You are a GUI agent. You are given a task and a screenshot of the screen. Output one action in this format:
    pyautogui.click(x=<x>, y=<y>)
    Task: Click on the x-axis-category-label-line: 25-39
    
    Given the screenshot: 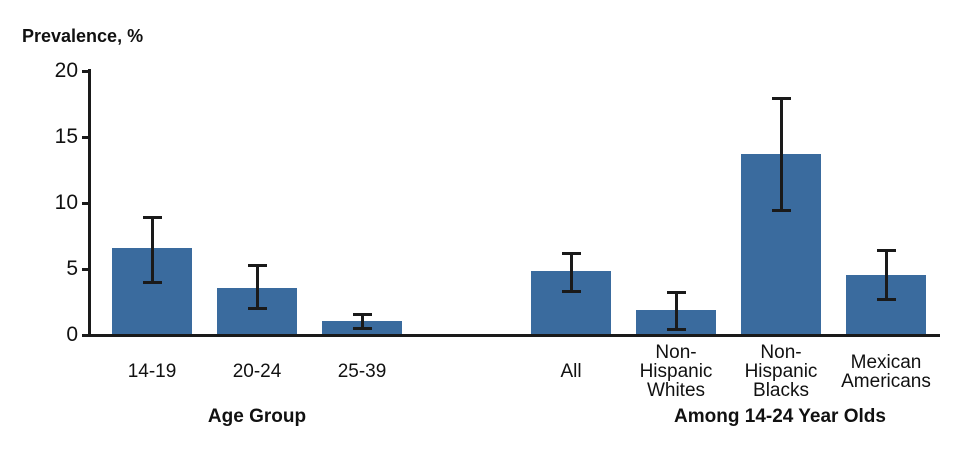 What is the action you would take?
    pyautogui.click(x=362, y=371)
    